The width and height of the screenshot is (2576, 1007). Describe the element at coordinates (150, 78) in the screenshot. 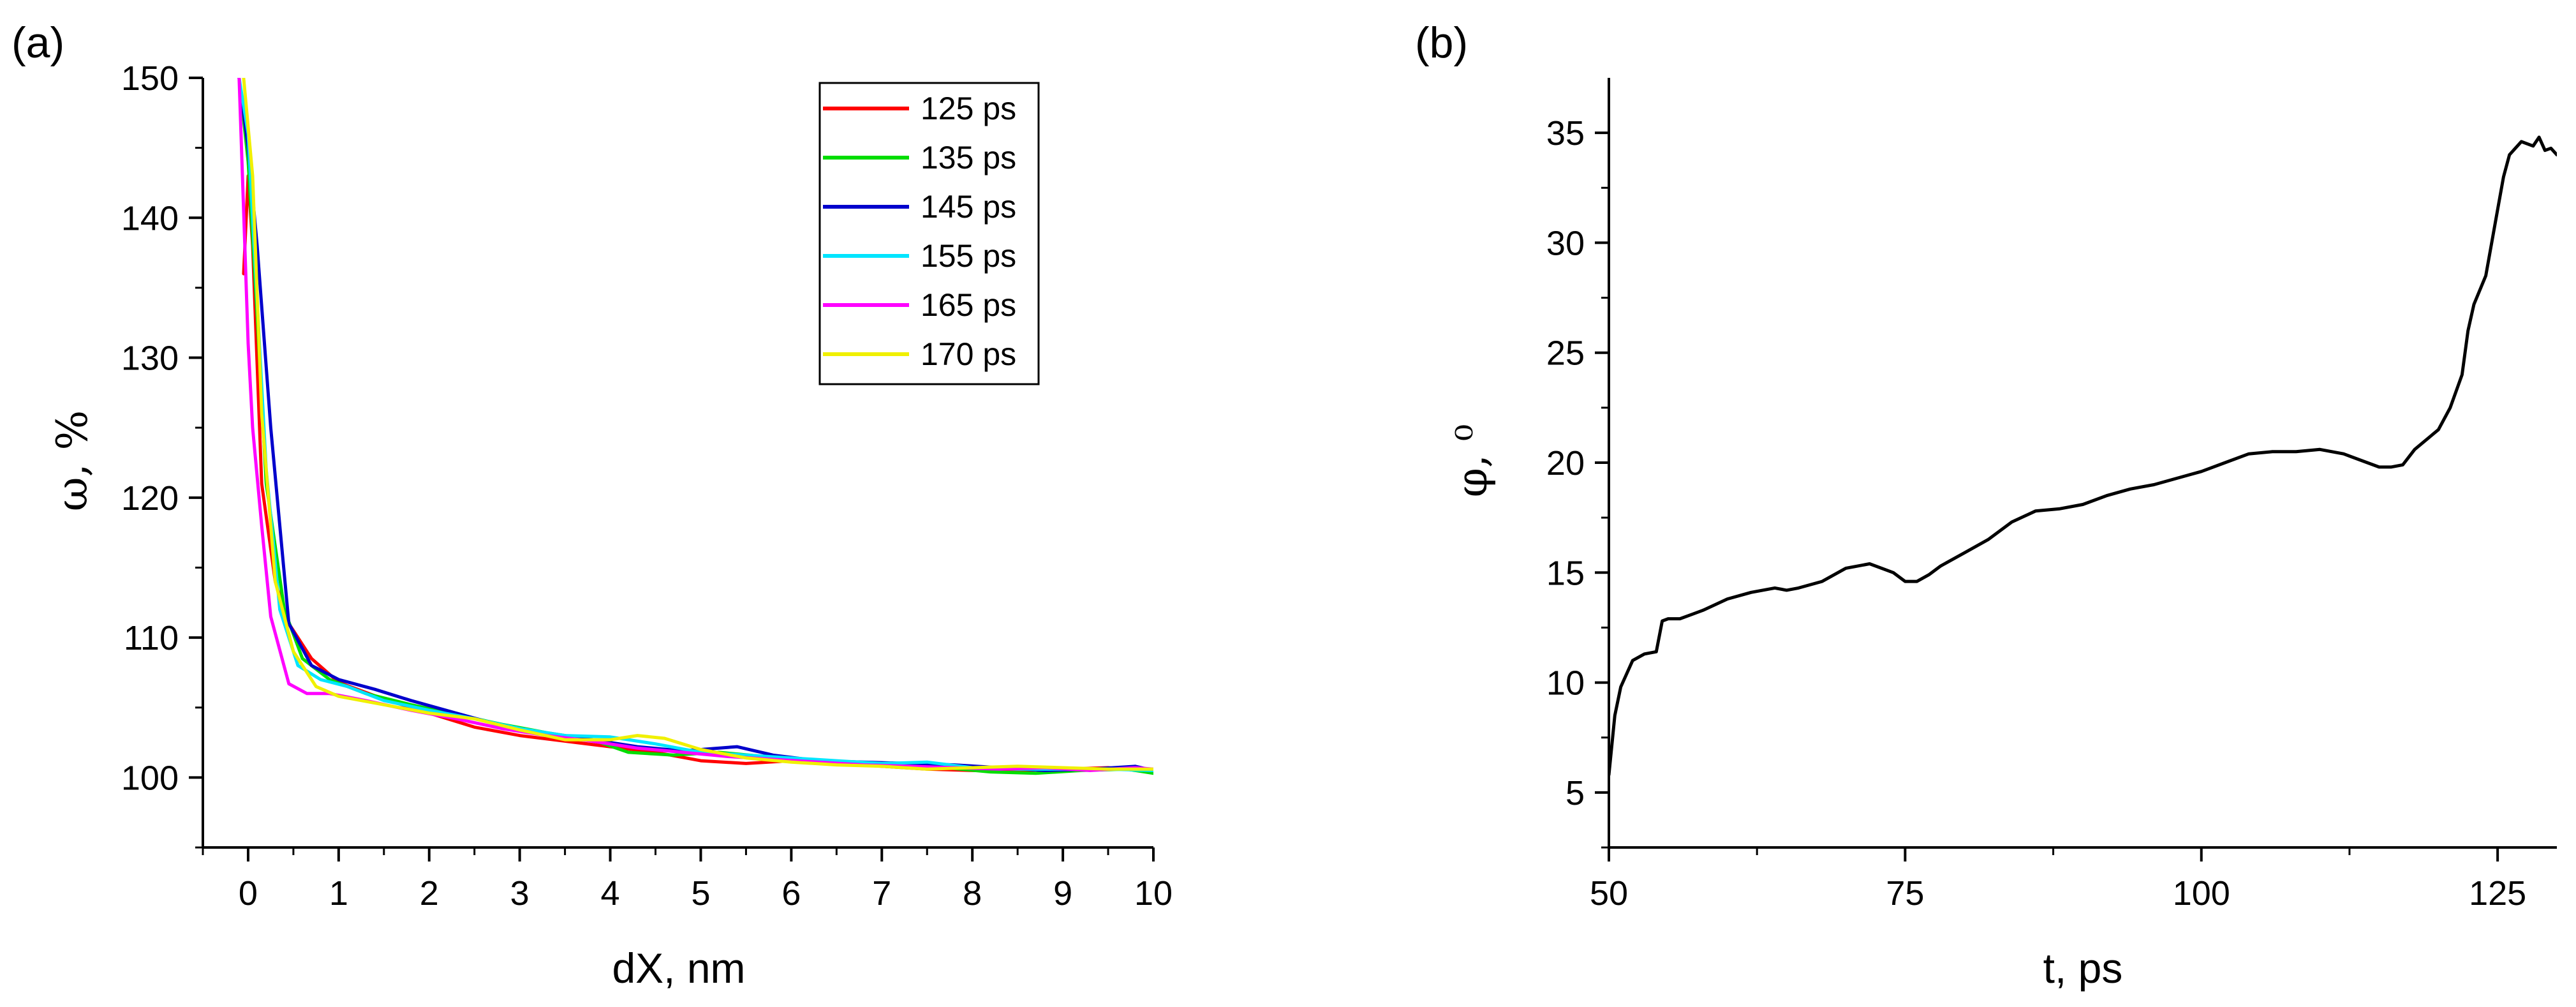

I see `y-tick-label: 150` at that location.